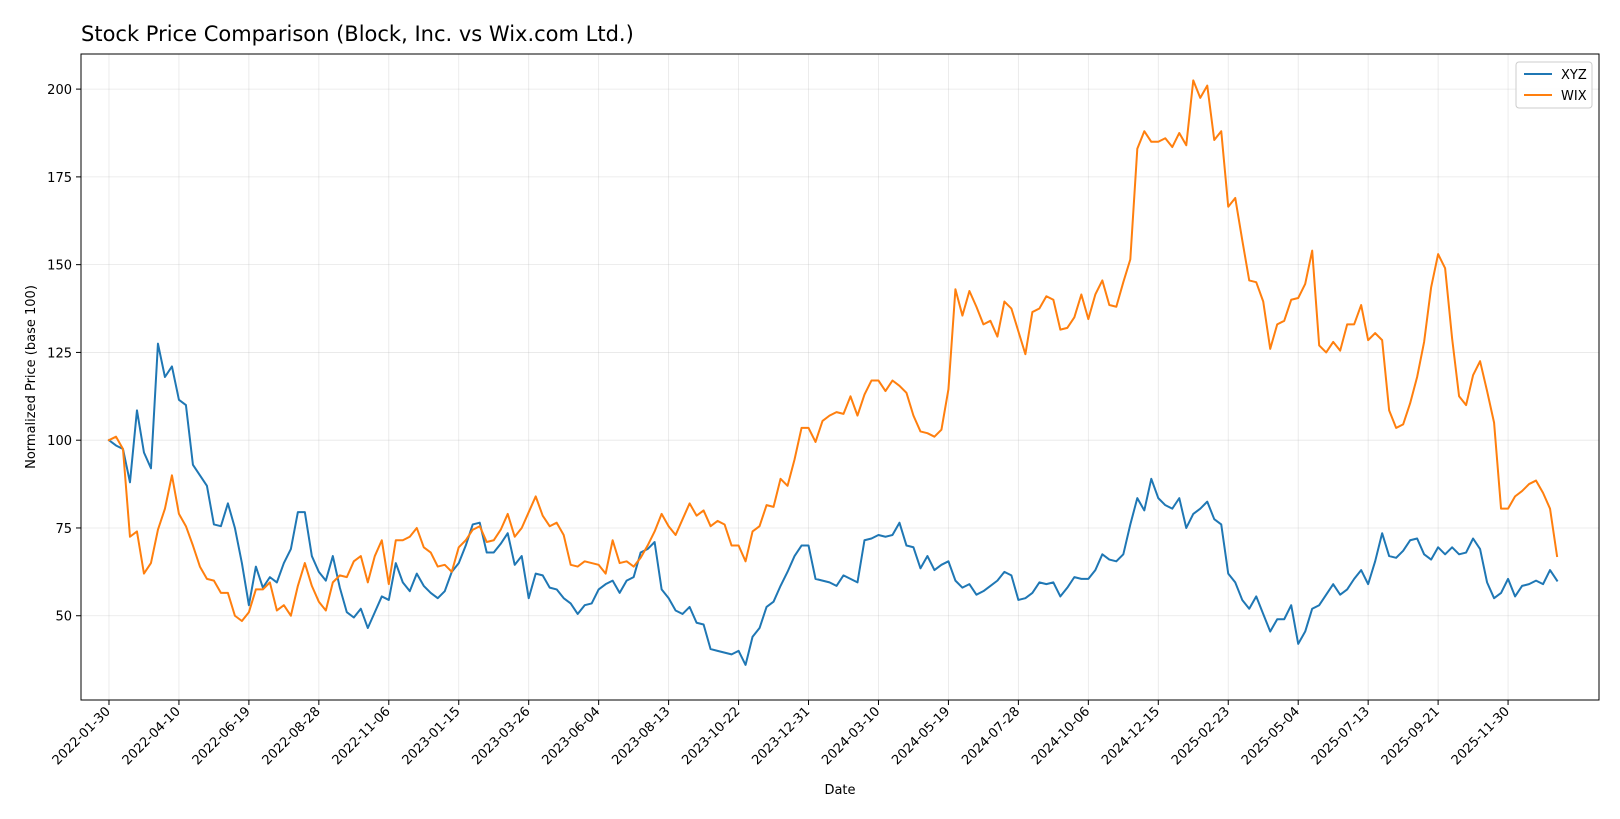 This screenshot has width=1620, height=819. Describe the element at coordinates (1554, 85) in the screenshot. I see `legend: XYZ WIX` at that location.